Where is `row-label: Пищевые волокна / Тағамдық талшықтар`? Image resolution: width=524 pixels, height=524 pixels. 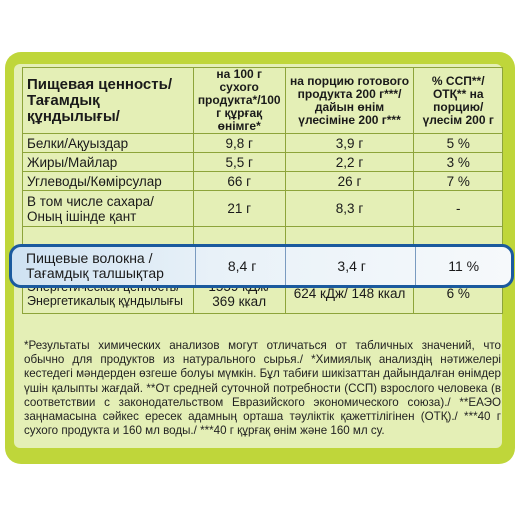 row-label: Пищевые волокна / Тағамдық талшықтар is located at coordinates (95, 265).